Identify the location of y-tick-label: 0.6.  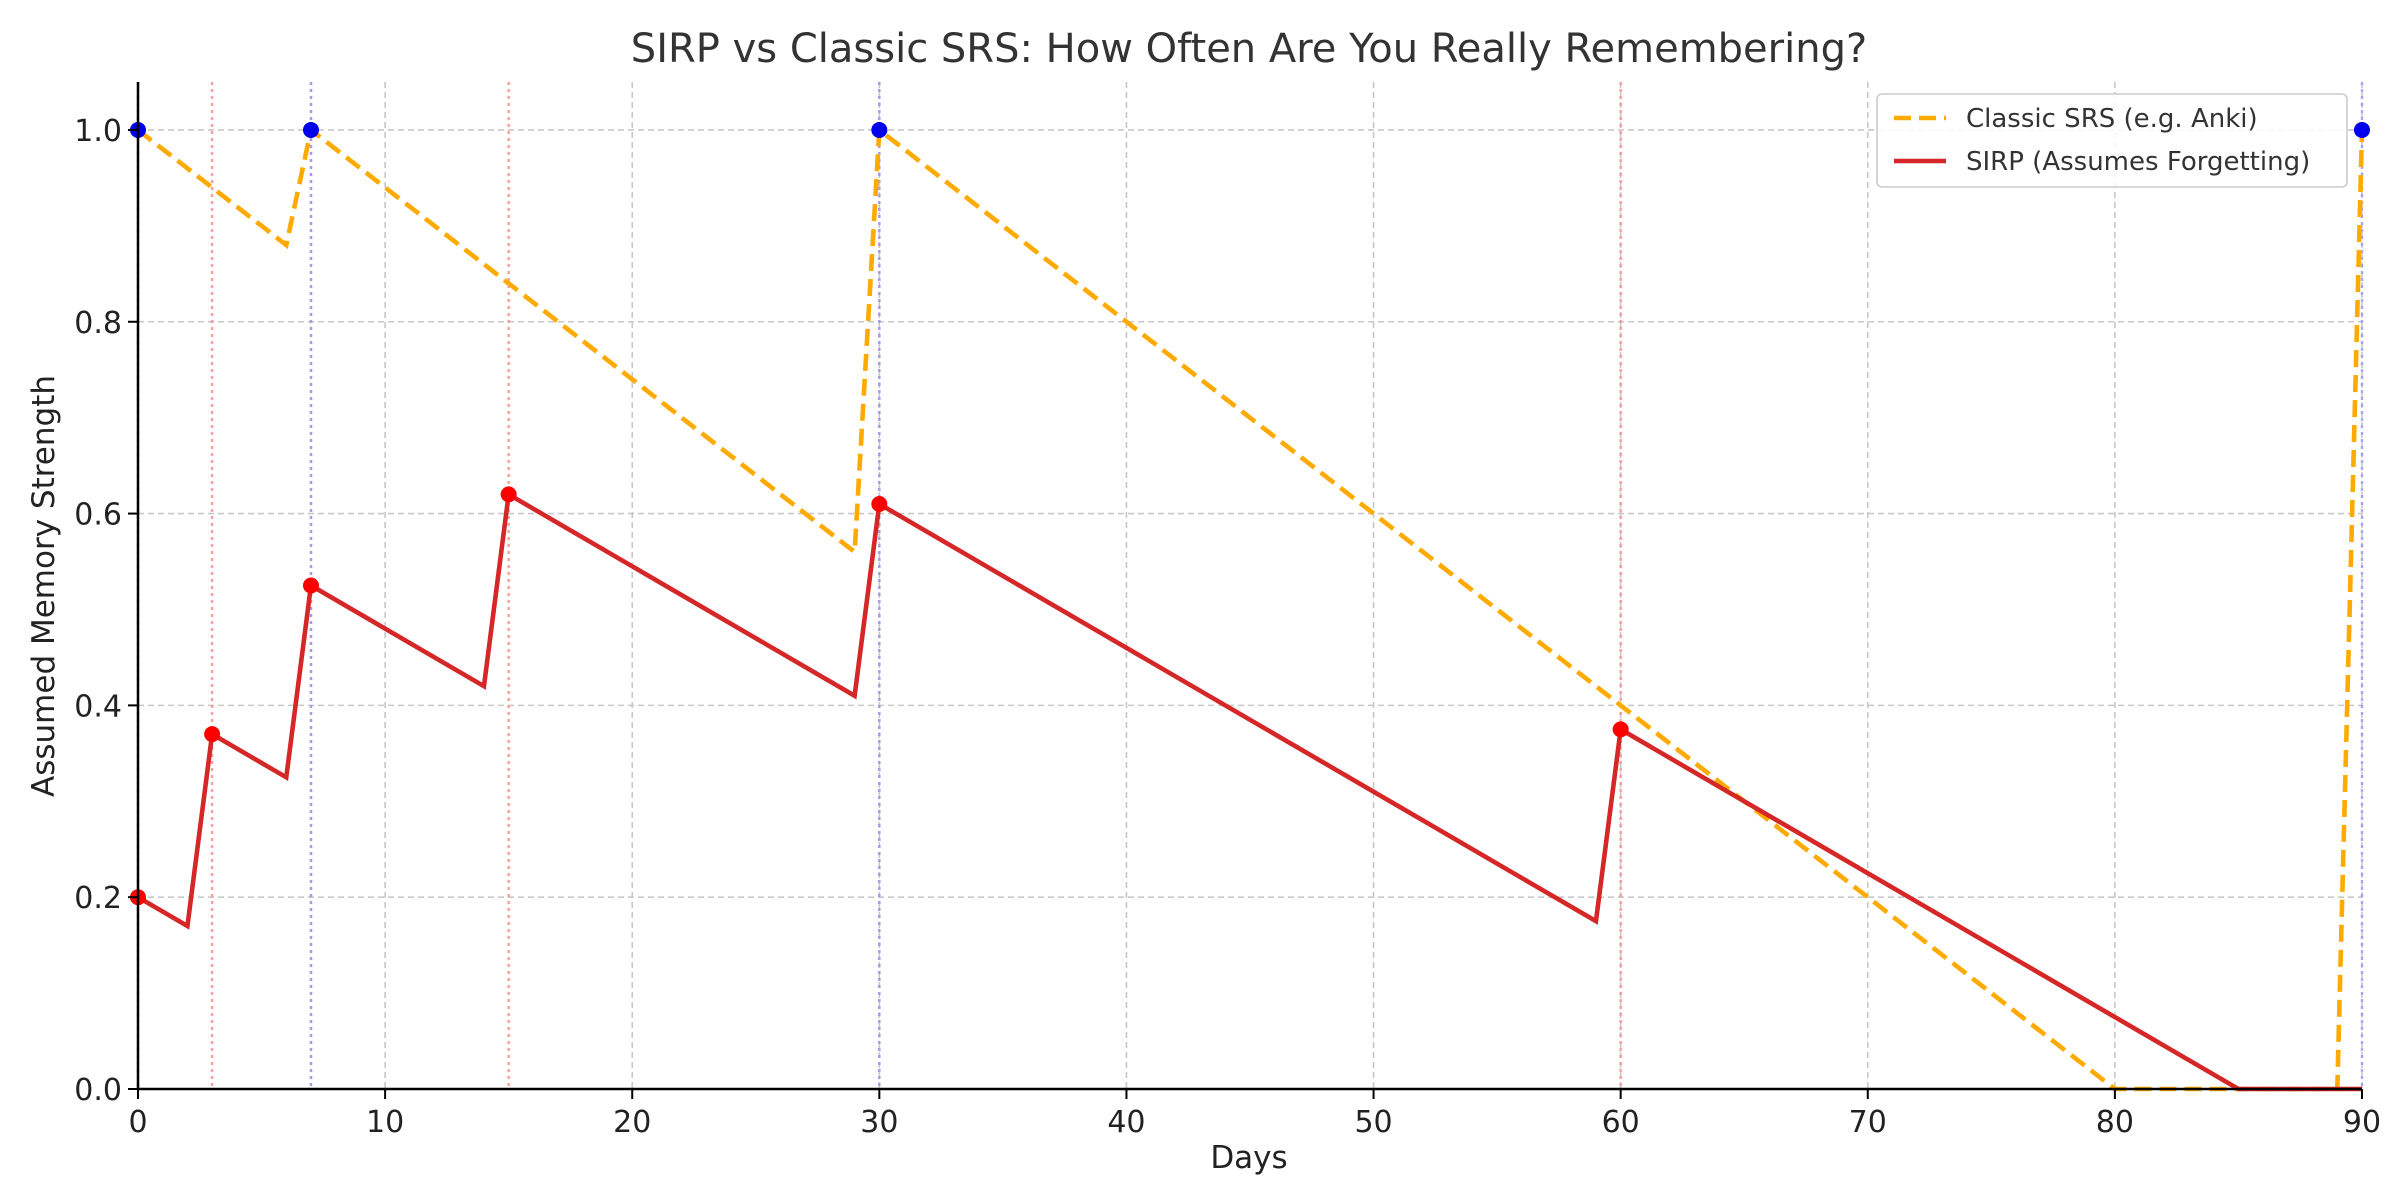
(98, 515).